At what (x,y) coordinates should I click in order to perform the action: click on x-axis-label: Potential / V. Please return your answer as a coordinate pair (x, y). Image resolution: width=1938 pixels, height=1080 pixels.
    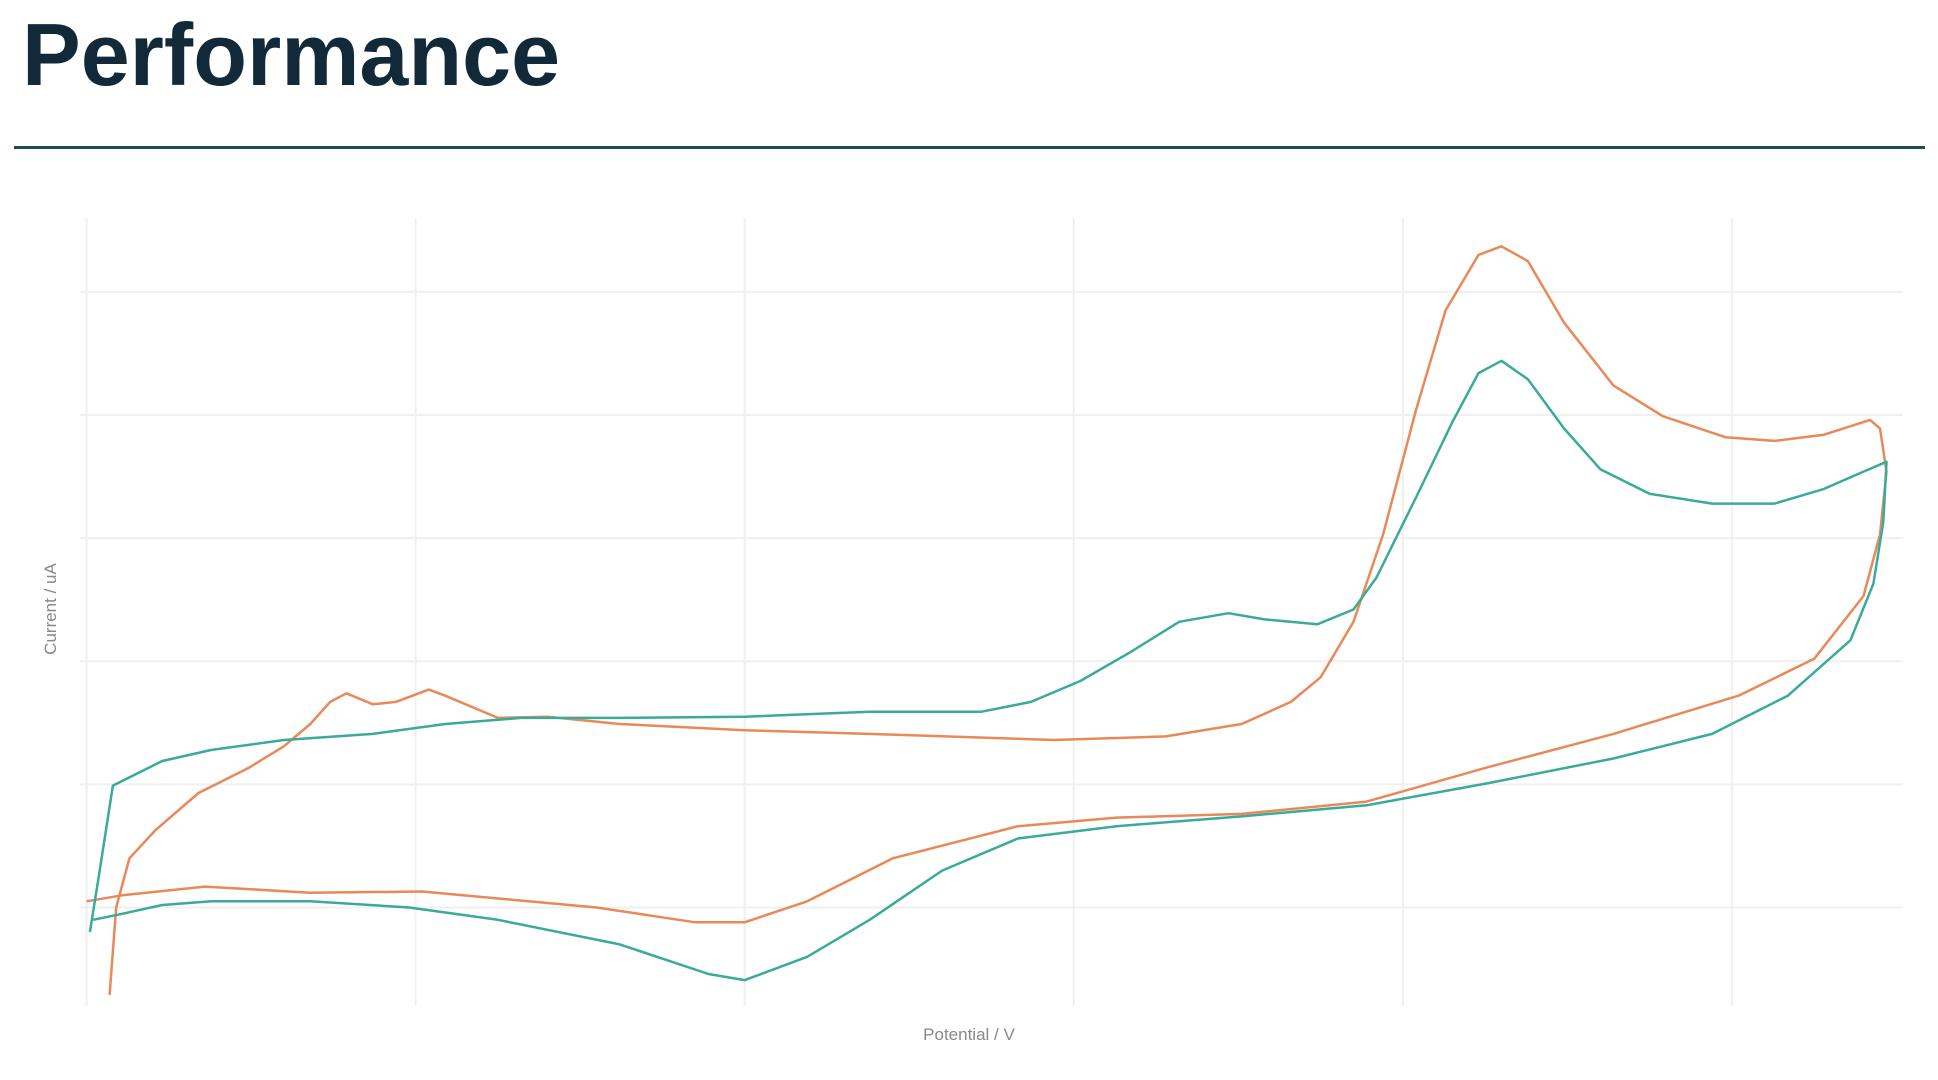
    Looking at the image, I should click on (969, 1034).